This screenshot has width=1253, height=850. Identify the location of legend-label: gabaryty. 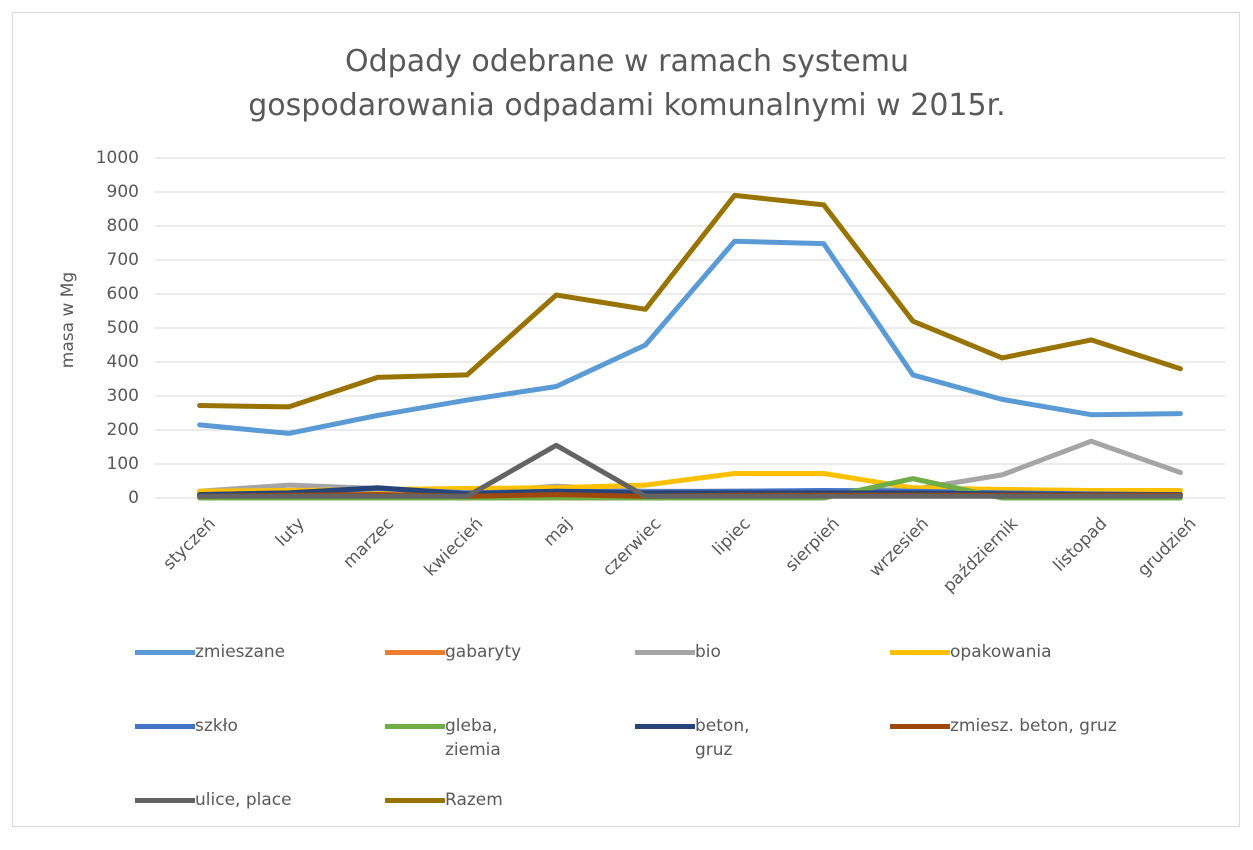
(483, 652).